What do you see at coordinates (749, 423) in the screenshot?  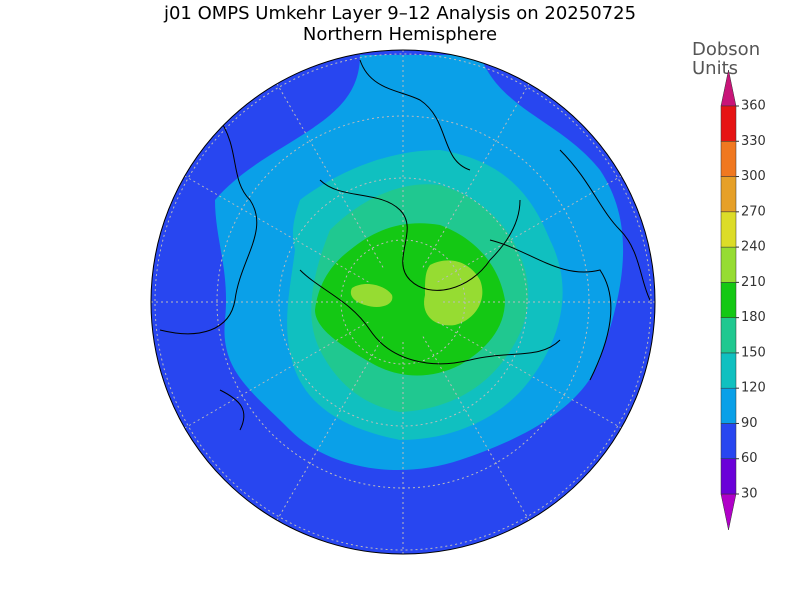 I see `colorbar-tick-label: 90` at bounding box center [749, 423].